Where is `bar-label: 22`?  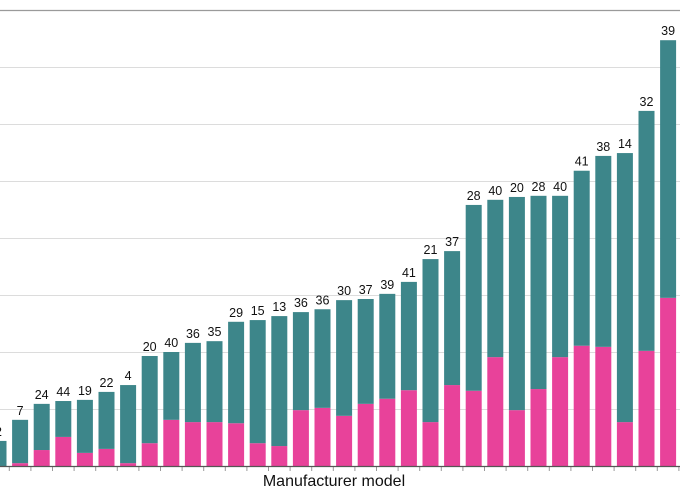
bar-label: 22 is located at coordinates (107, 383).